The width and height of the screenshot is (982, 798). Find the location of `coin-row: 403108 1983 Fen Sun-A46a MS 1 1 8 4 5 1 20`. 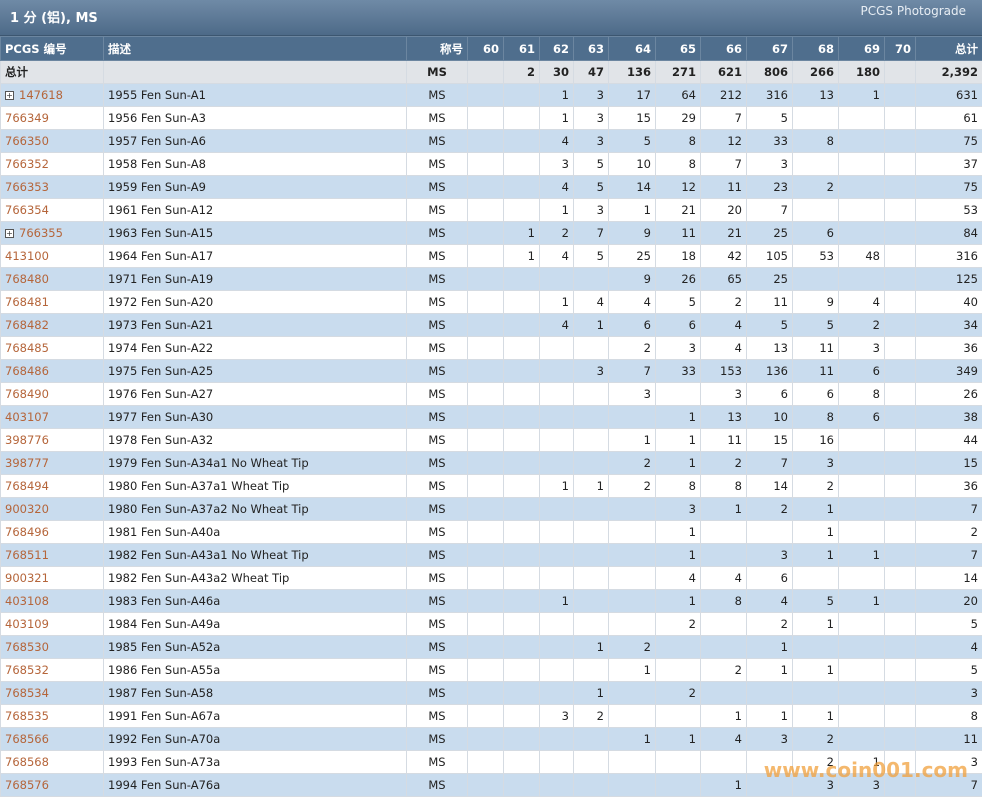

coin-row: 403108 1983 Fen Sun-A46a MS 1 1 8 4 5 1 20 is located at coordinates (491, 601).